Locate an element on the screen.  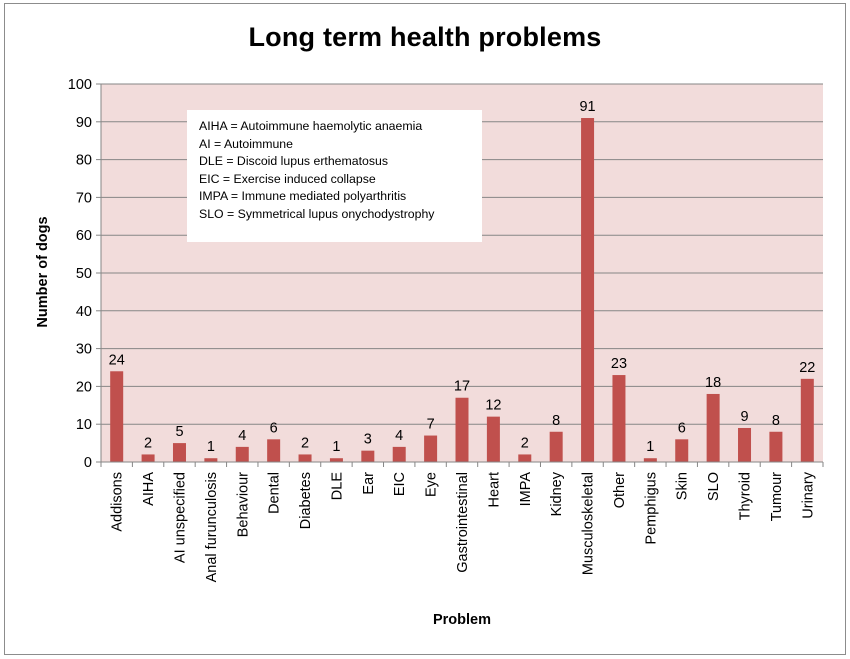
data-label: 23 is located at coordinates (619, 364).